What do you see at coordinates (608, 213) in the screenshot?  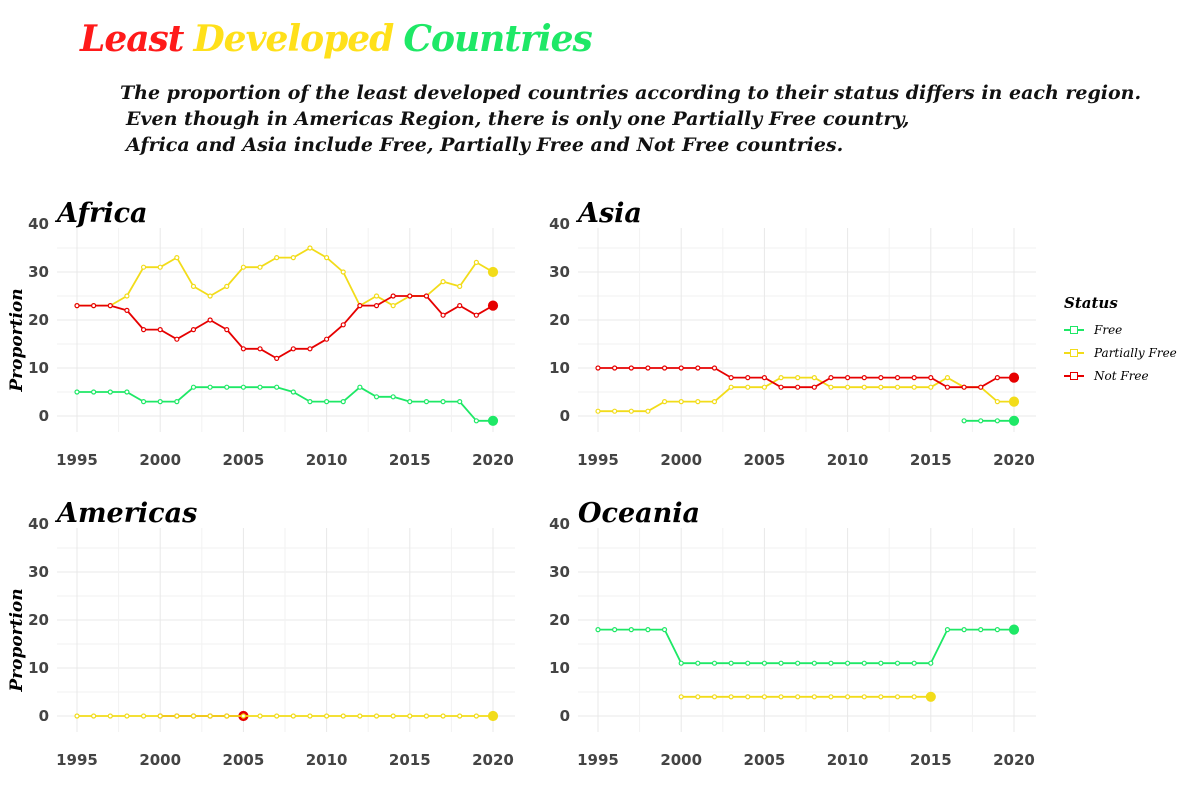 I see `panel-title-asia: Asia` at bounding box center [608, 213].